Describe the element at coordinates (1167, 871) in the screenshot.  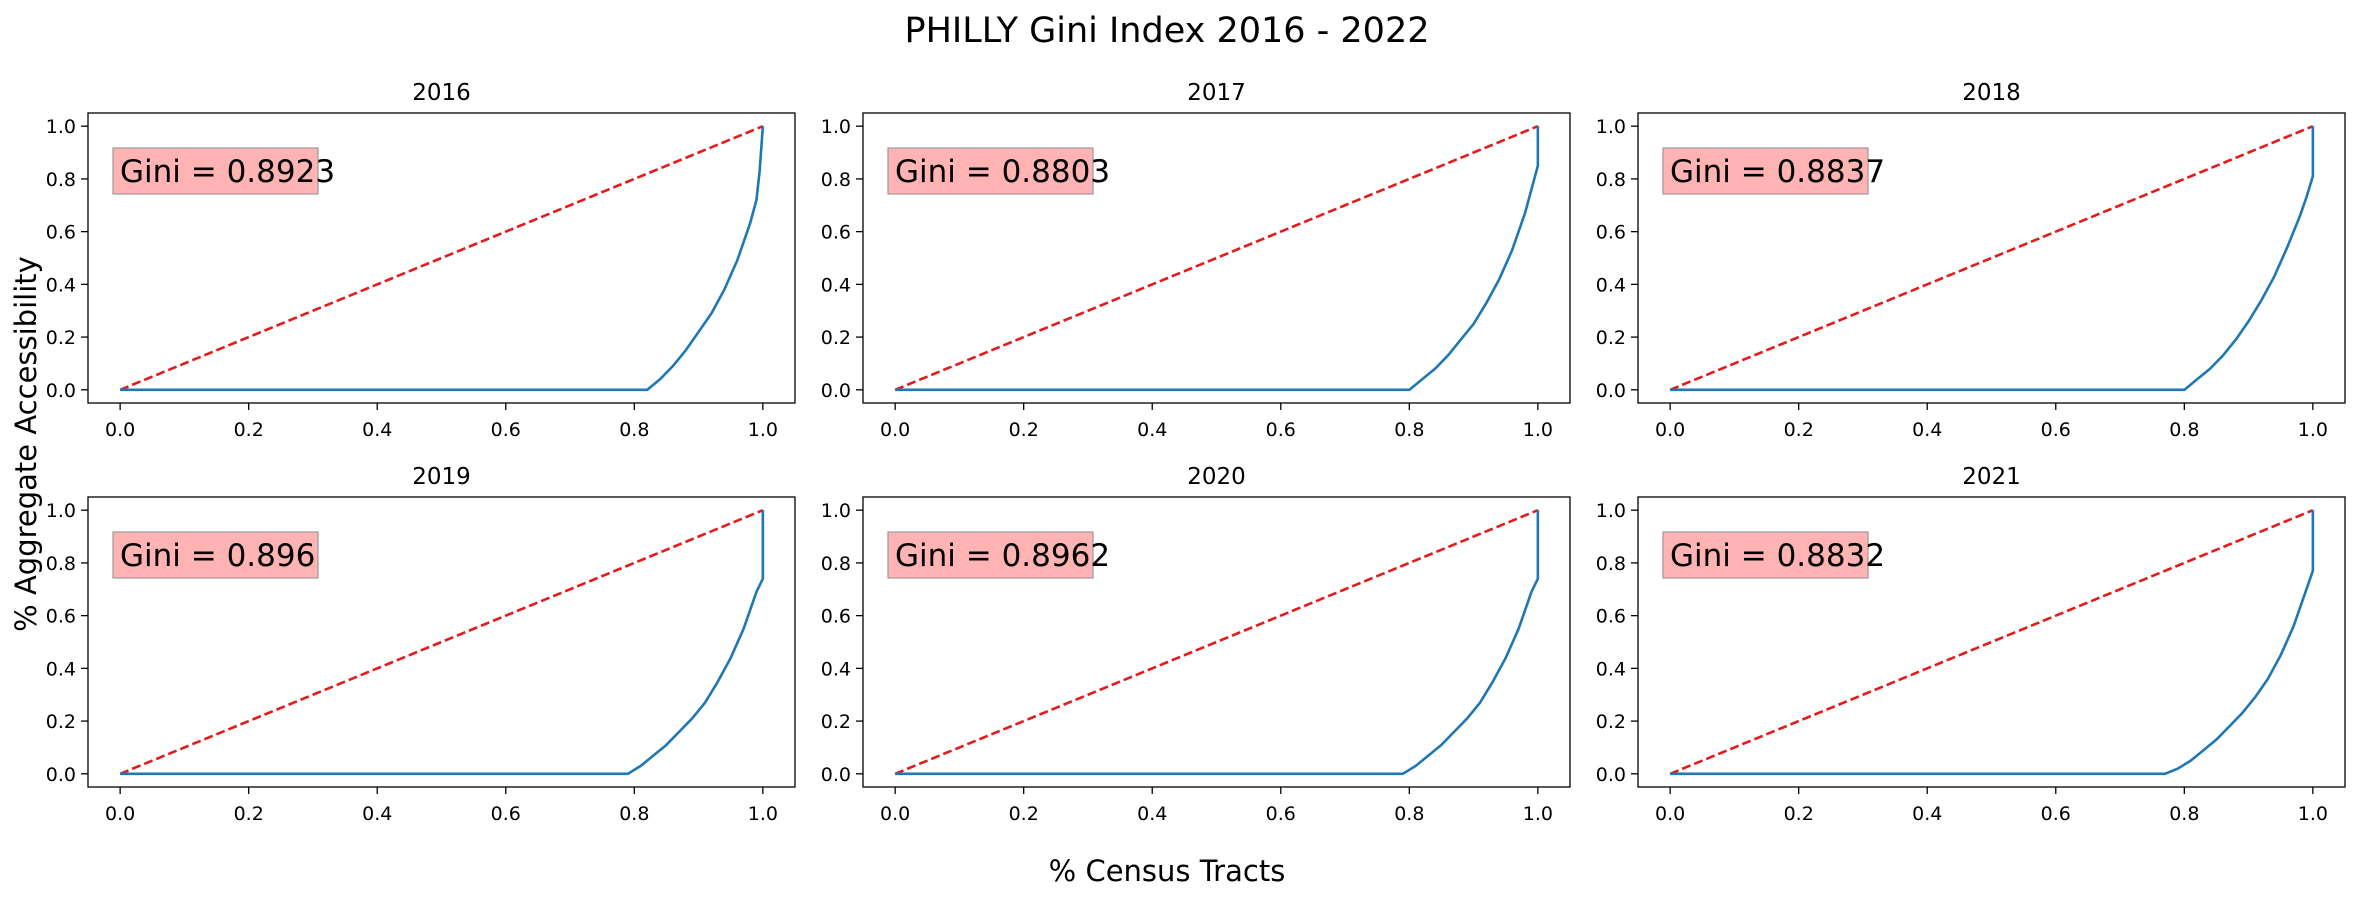
I see `x-axis-label: % Census Tracts` at that location.